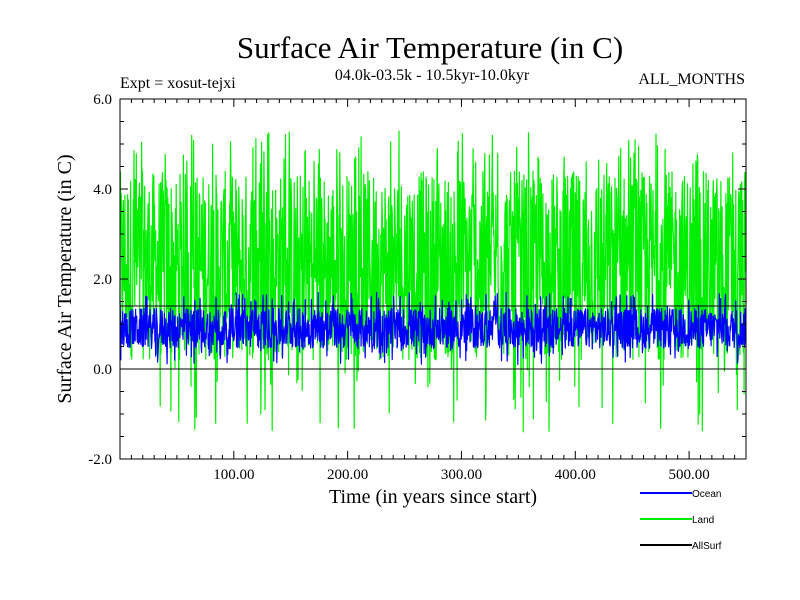 This screenshot has width=800, height=600. What do you see at coordinates (691, 79) in the screenshot?
I see `subtitle-right: ALL_MONTHS` at bounding box center [691, 79].